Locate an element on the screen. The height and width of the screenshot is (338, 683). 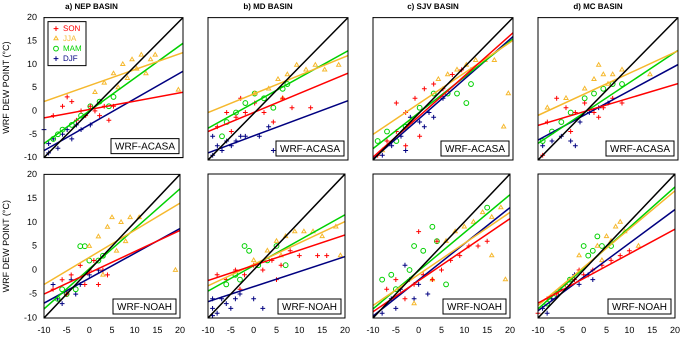
chart-title: d) MC BASIN is located at coordinates (598, 7).